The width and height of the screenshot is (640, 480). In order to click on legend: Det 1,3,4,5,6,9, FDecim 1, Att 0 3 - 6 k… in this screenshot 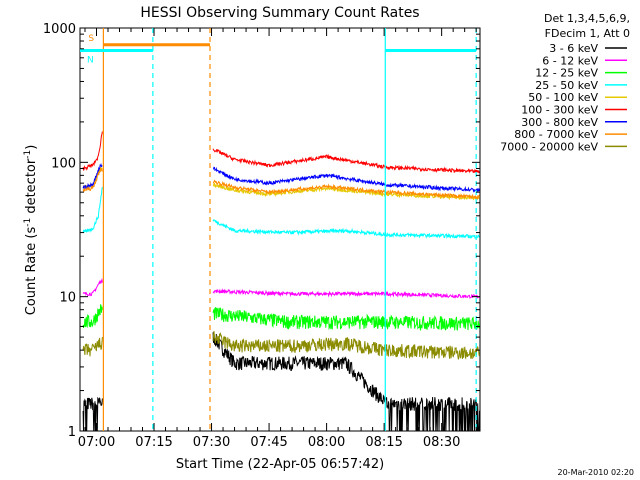, I will do `click(565, 82)`.